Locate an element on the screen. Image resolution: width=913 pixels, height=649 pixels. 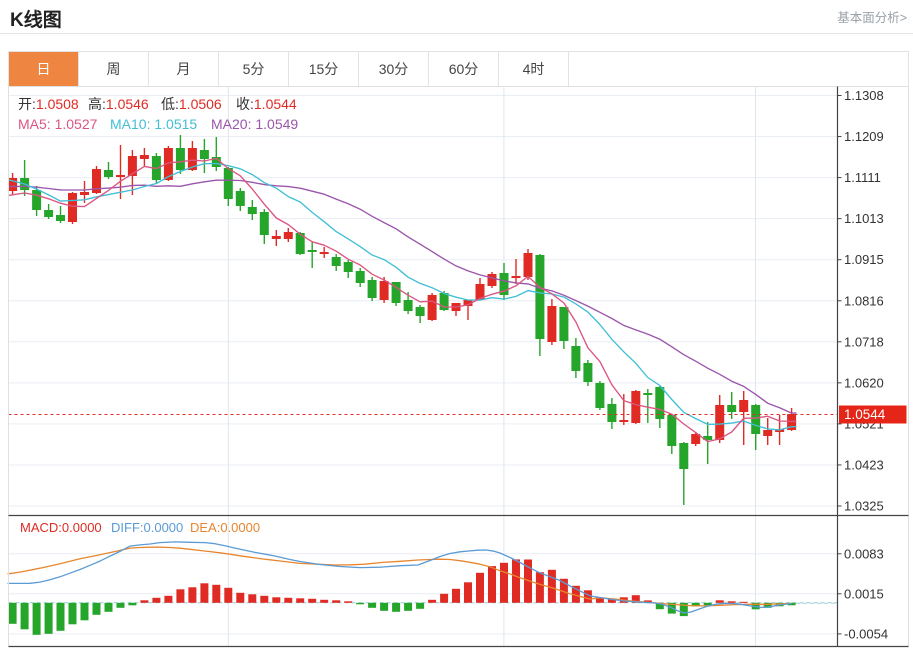
svg-text: MA10: 1.0515 is located at coordinates (153, 124).